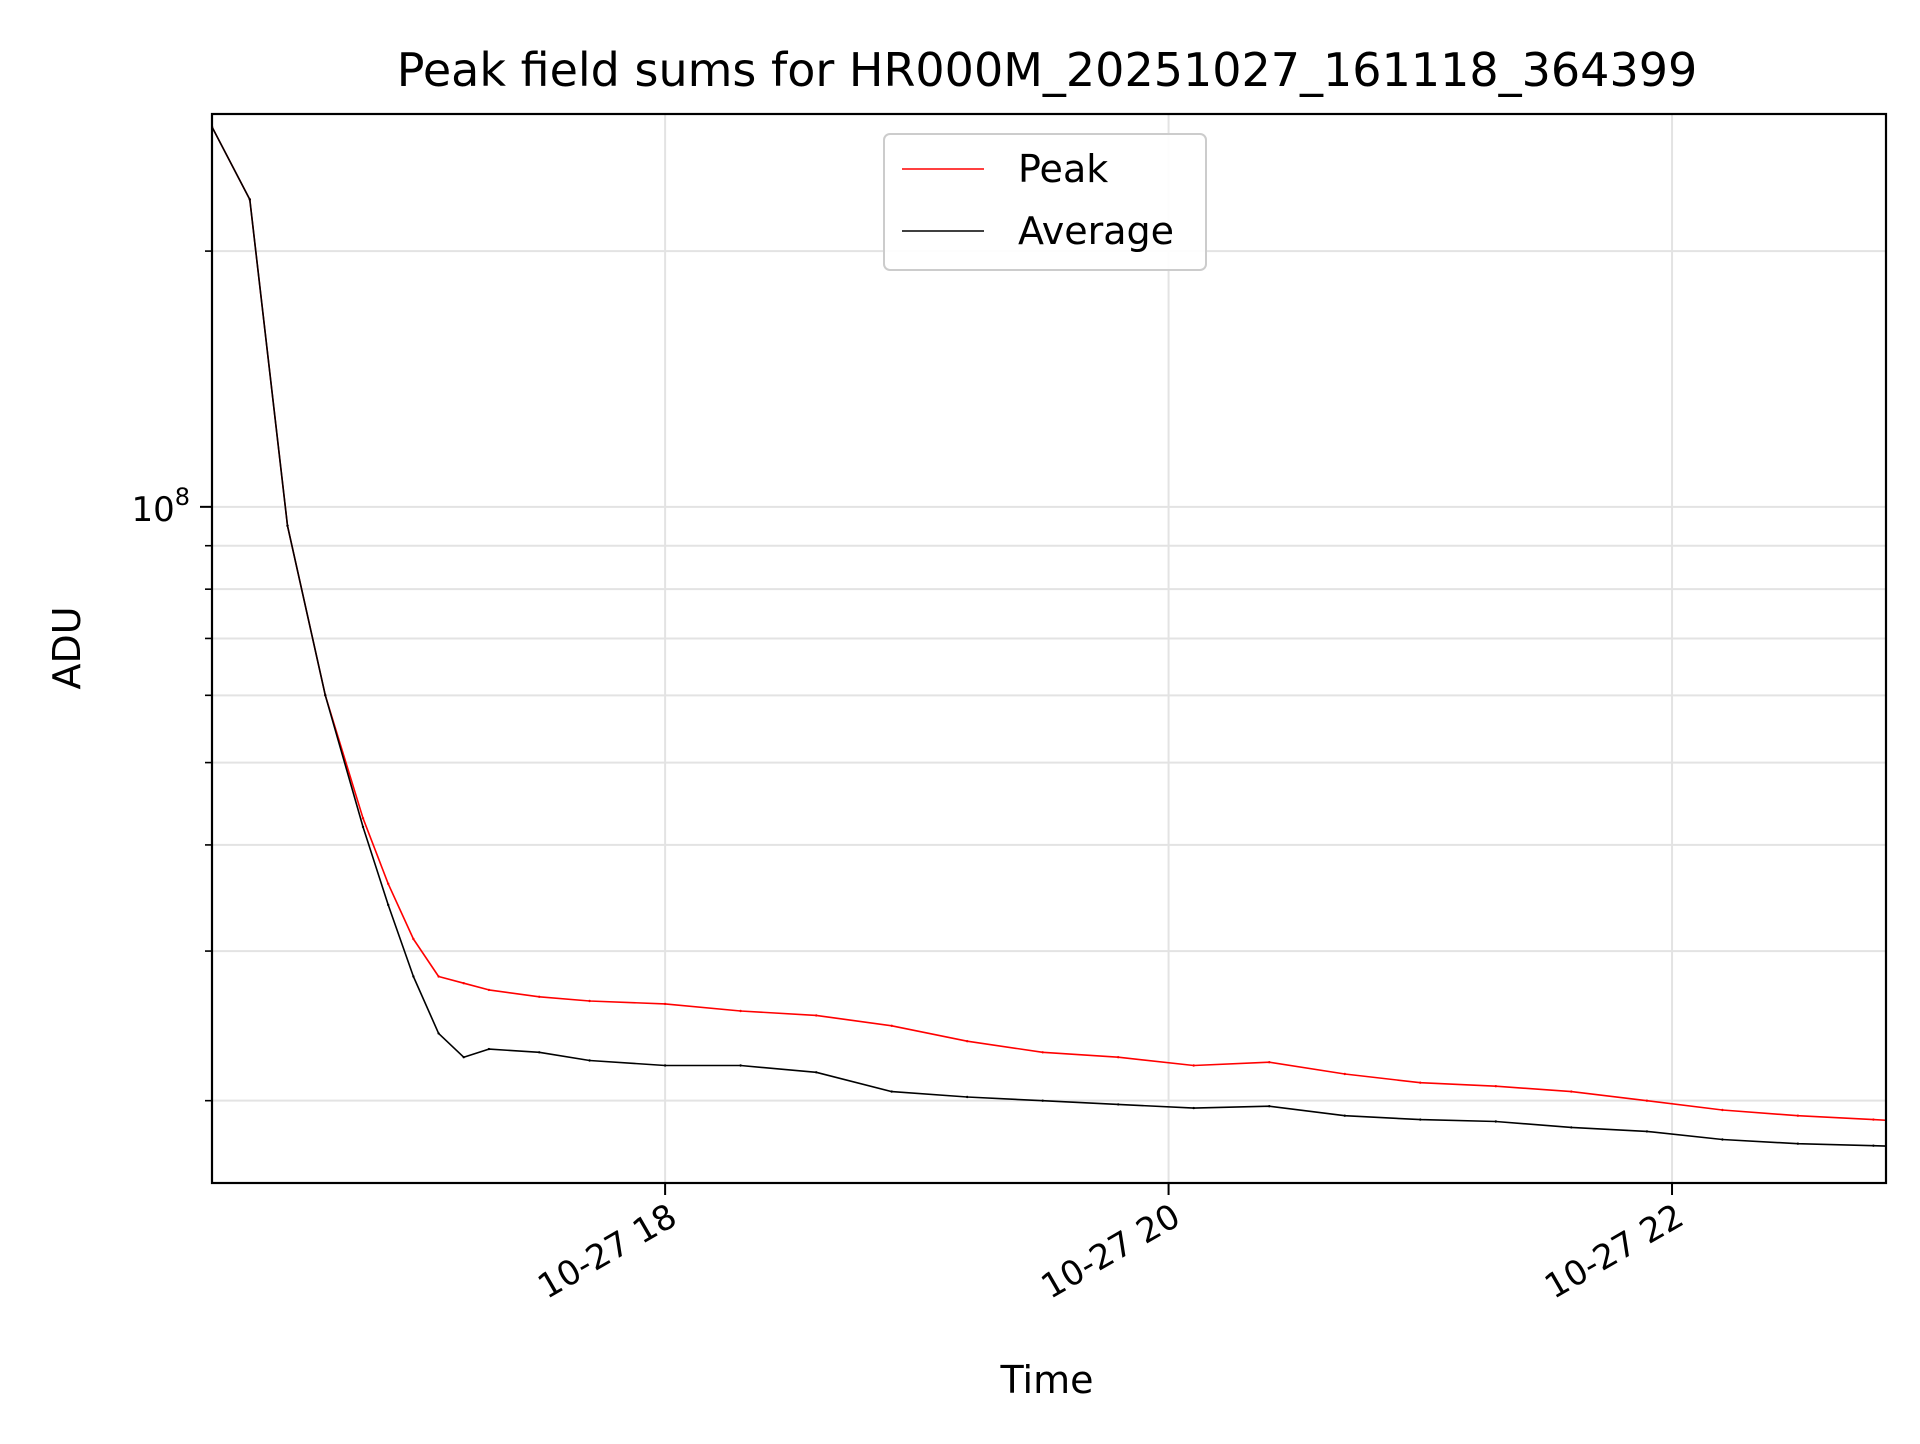  Describe the element at coordinates (1047, 1380) in the screenshot. I see `x-axis-label: Time` at that location.